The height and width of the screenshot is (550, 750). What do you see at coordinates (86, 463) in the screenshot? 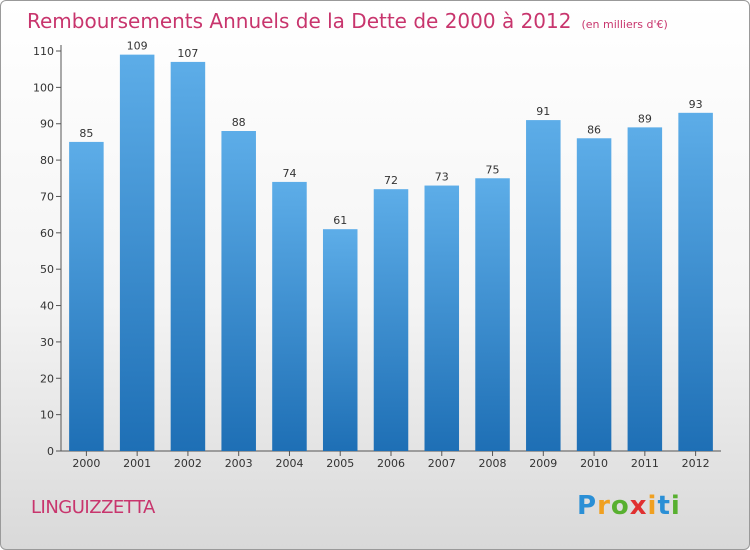
I see `x-tick-label-2000: 2000` at bounding box center [86, 463].